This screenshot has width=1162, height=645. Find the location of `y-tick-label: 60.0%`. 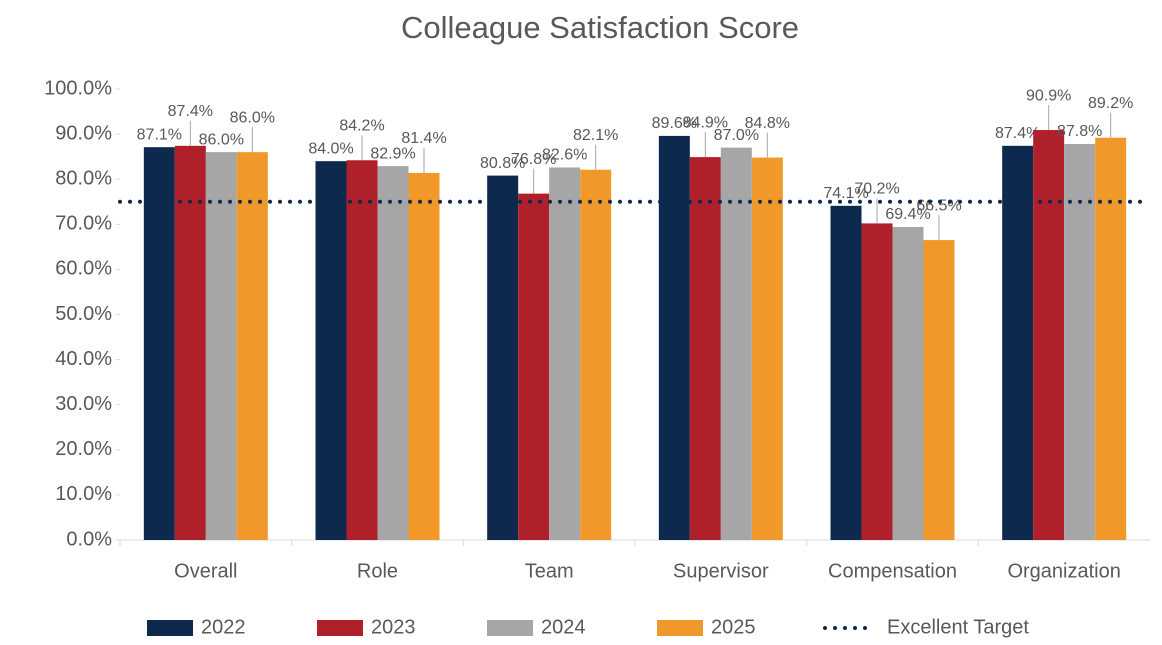

y-tick-label: 60.0% is located at coordinates (83, 269).